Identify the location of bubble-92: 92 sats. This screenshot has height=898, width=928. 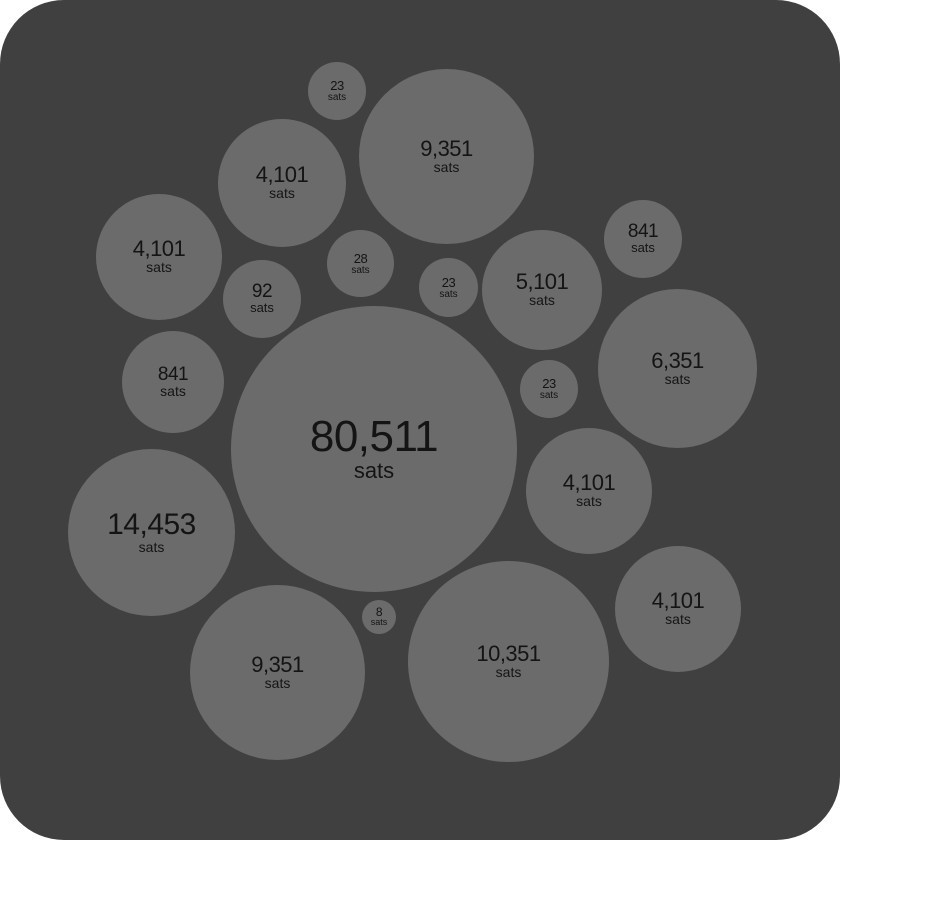
(262, 299).